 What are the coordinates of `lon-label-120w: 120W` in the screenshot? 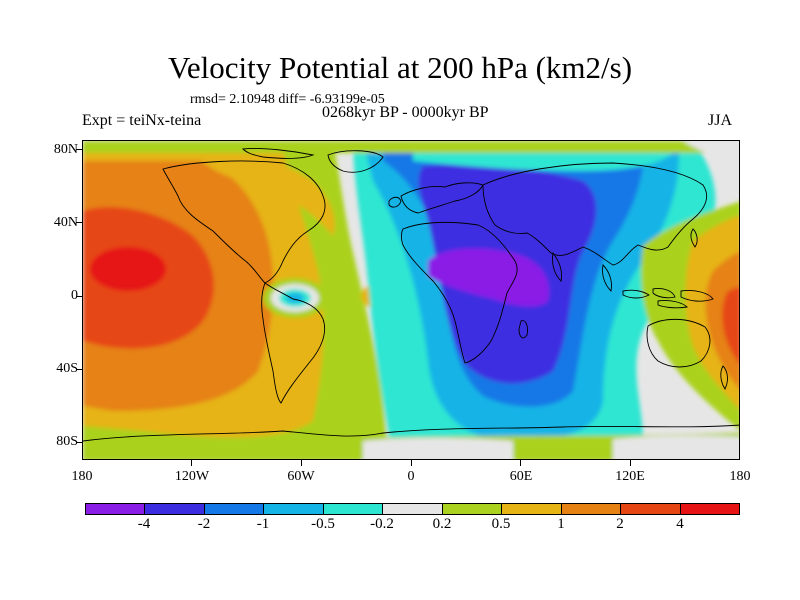 It's located at (192, 476).